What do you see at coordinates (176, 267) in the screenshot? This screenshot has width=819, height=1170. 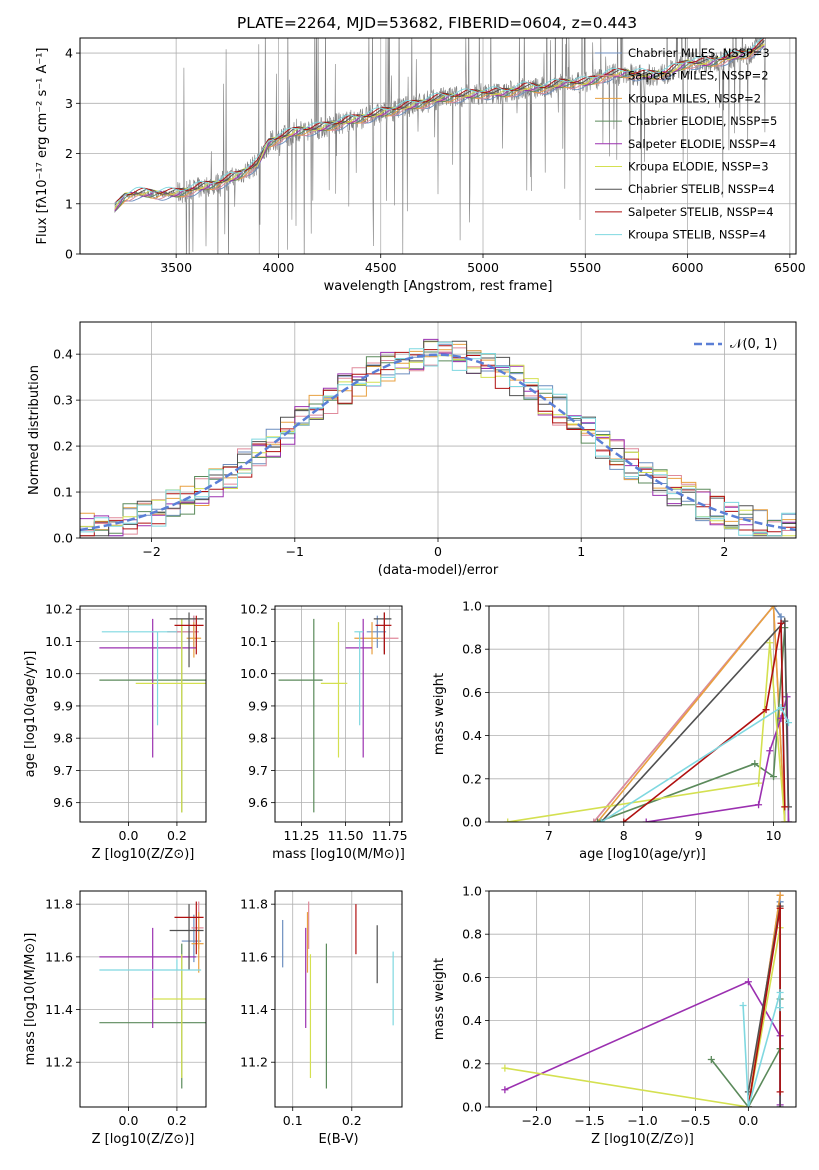 I see `spectrum-xtick-label: 3500` at bounding box center [176, 267].